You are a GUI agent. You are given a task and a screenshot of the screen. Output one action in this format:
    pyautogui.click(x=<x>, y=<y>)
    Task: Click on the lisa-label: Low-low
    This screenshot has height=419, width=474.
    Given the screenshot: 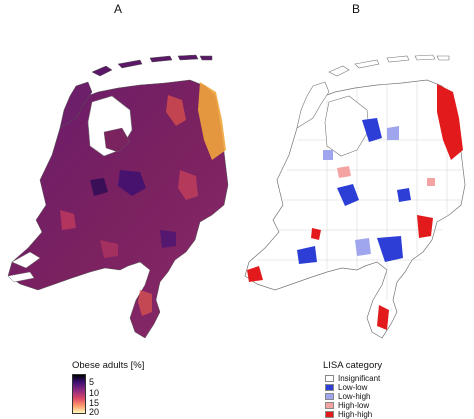 What is the action you would take?
    pyautogui.click(x=353, y=387)
    